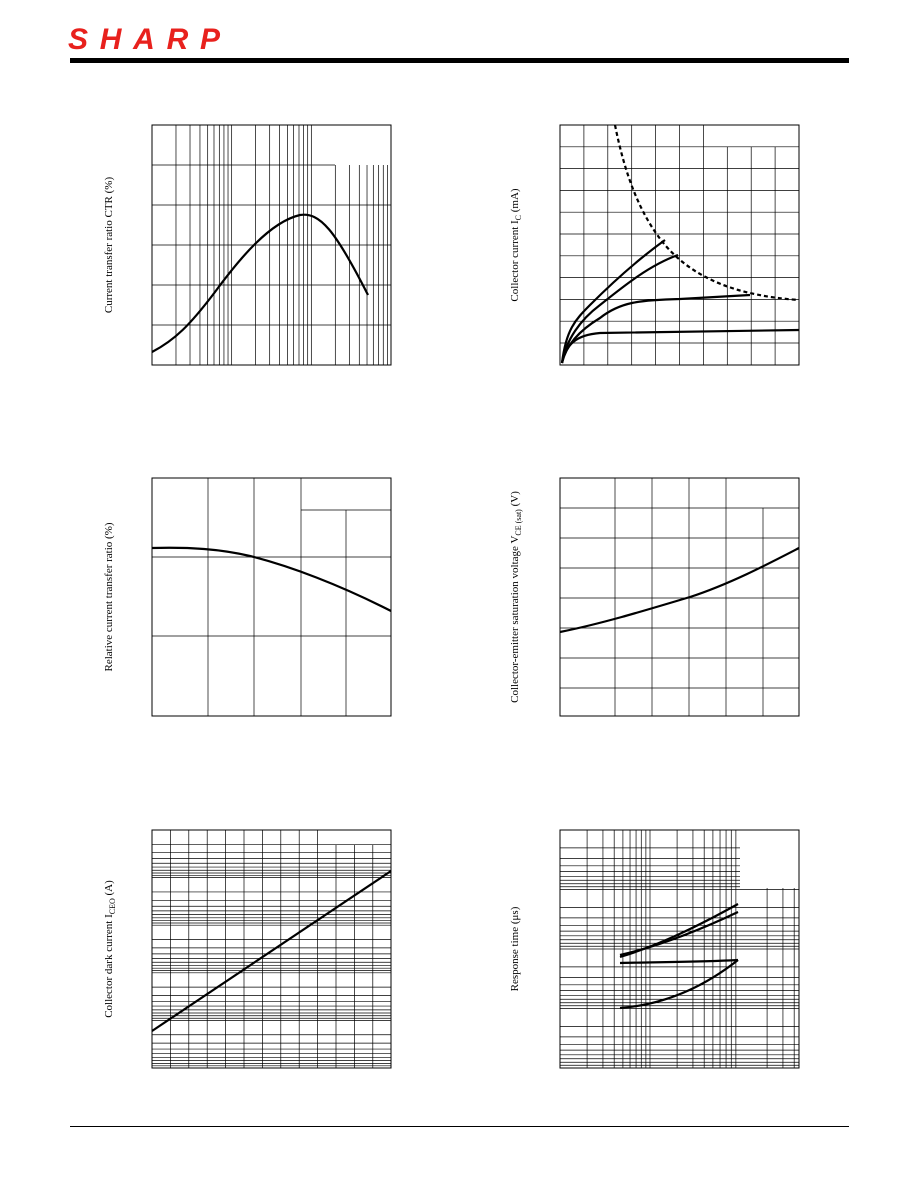 The width and height of the screenshot is (918, 1188). I want to click on y-label-text: Response time (μs), so click(515, 948).